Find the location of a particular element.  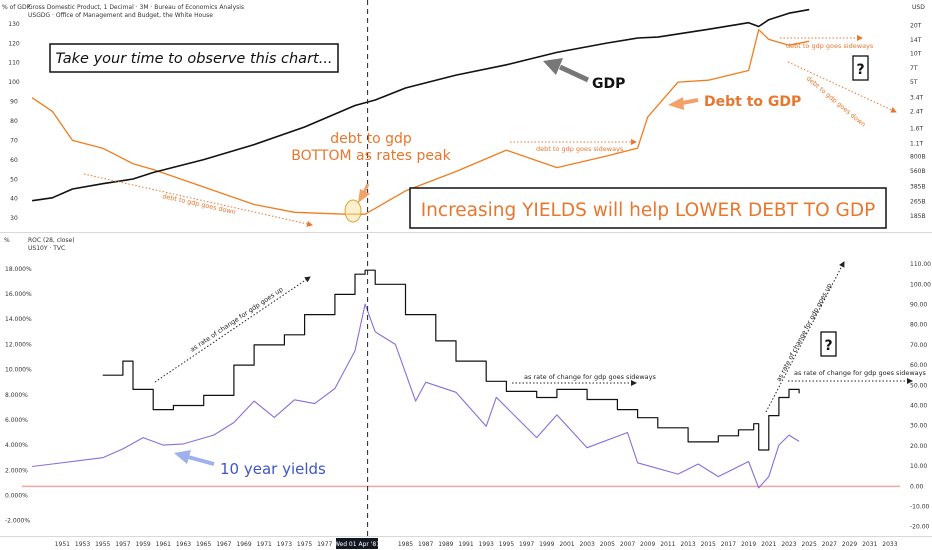

debt-sideways-text-2: debt to gdp goes sideways is located at coordinates (830, 46).